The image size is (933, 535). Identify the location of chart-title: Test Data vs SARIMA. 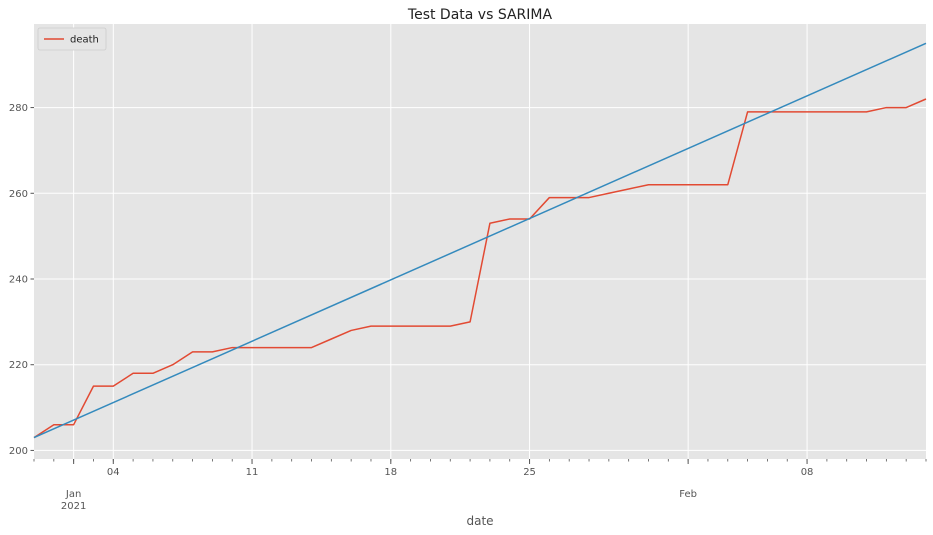
(480, 15).